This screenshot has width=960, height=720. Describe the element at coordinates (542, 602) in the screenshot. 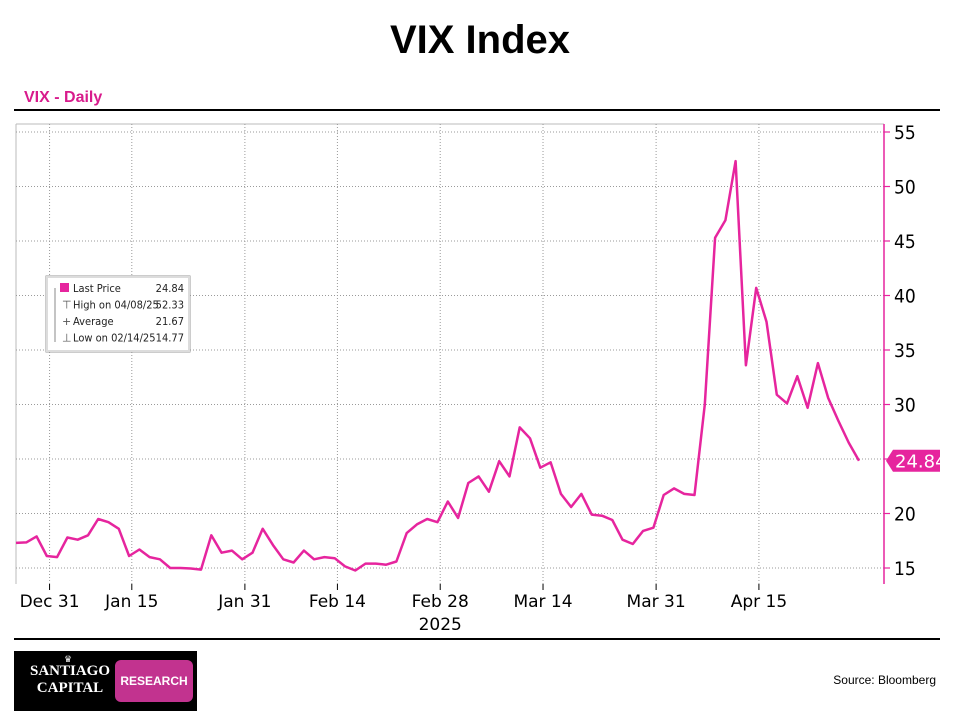

I see `x-tick-label: Mar 14` at that location.